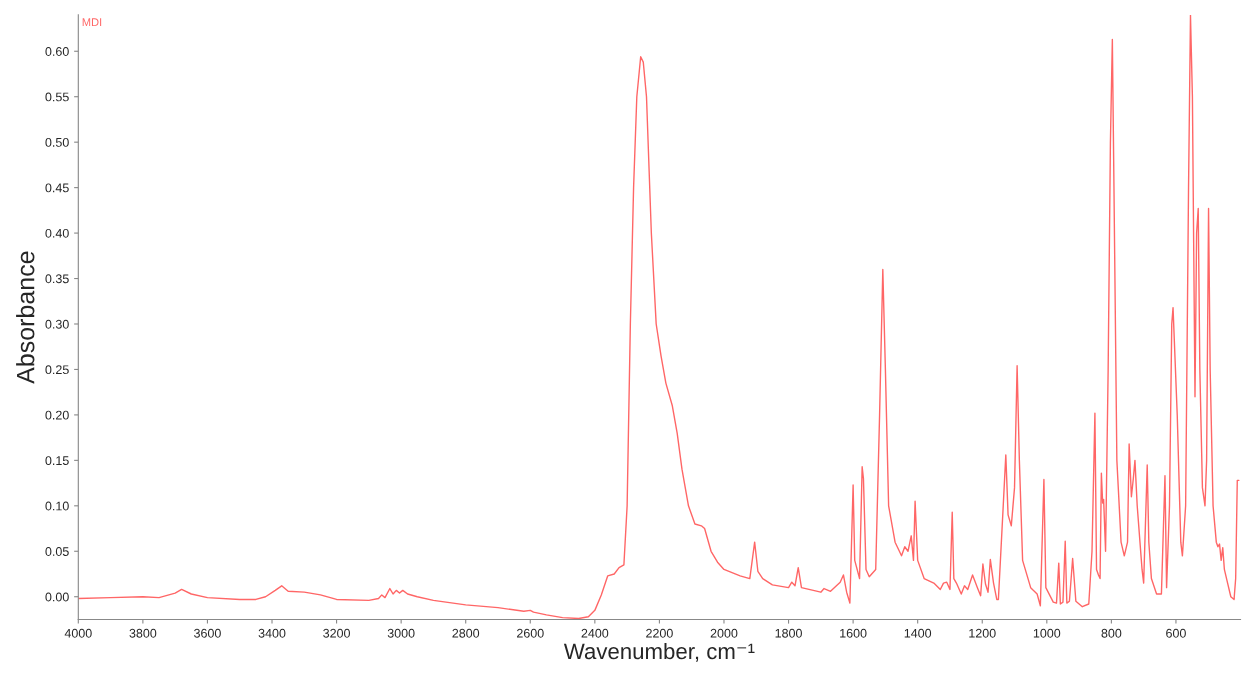  What do you see at coordinates (143, 633) in the screenshot?
I see `x-tick-label: 3800` at bounding box center [143, 633].